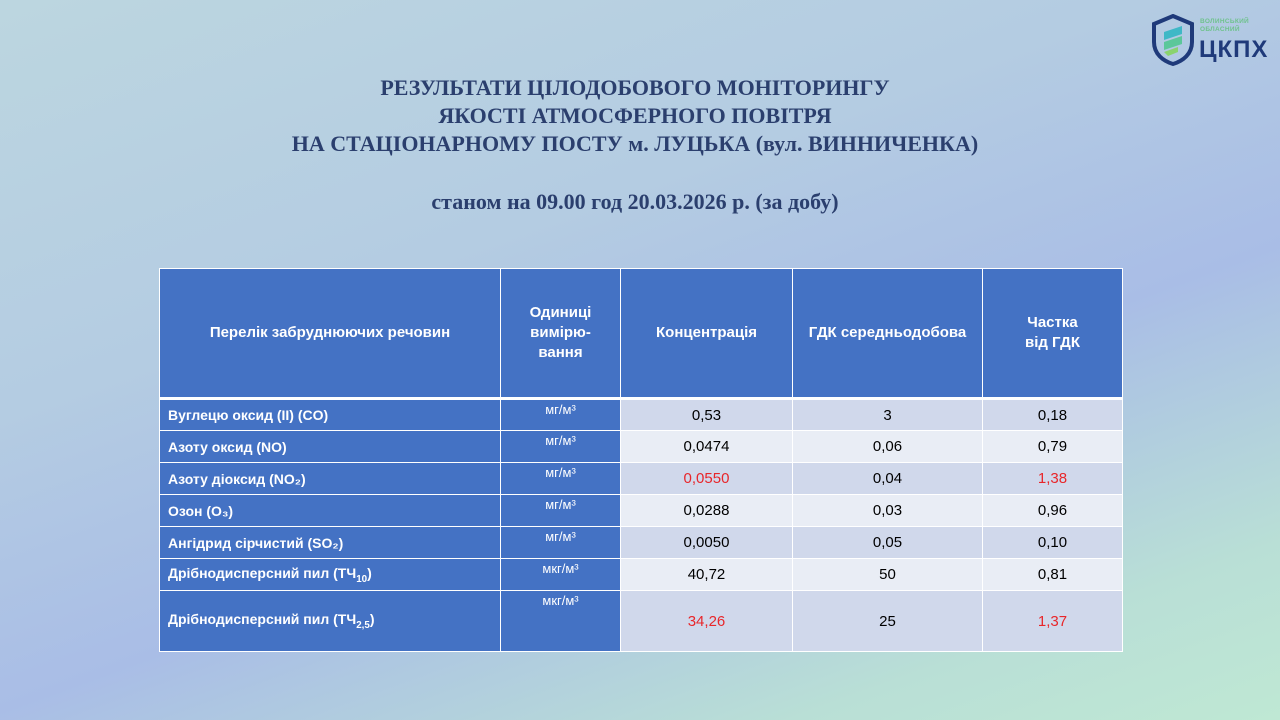 The width and height of the screenshot is (1280, 720). I want to click on logo-line1: Волинський, so click(1225, 21).